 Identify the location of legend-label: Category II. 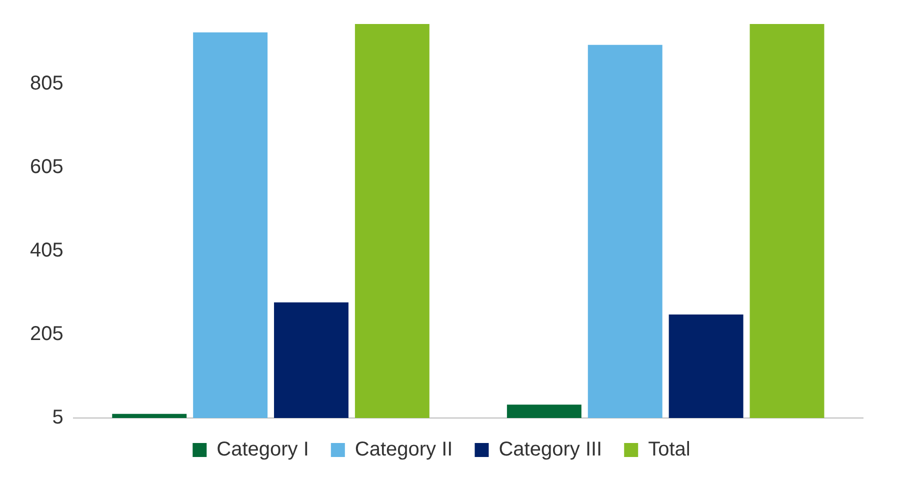
(403, 449).